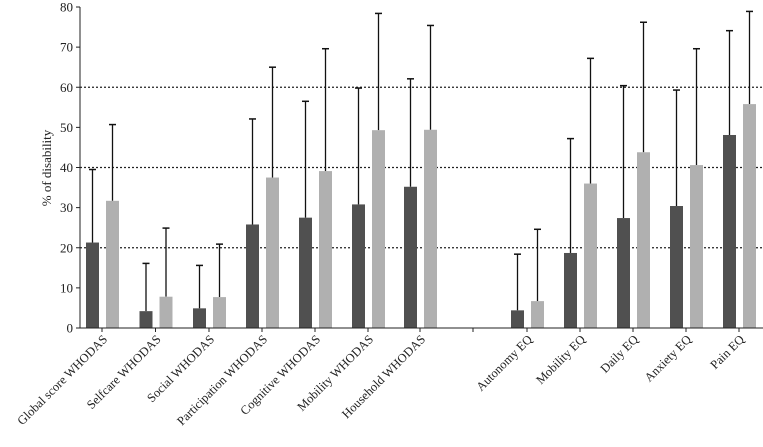 The image size is (763, 447). What do you see at coordinates (66, 7) in the screenshot?
I see `y-tick-label: 80` at bounding box center [66, 7].